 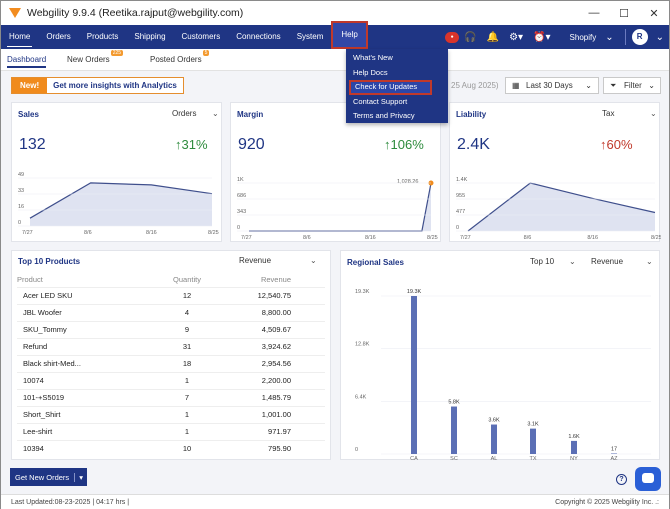 What do you see at coordinates (310, 36) in the screenshot?
I see `nav-system: System` at bounding box center [310, 36].